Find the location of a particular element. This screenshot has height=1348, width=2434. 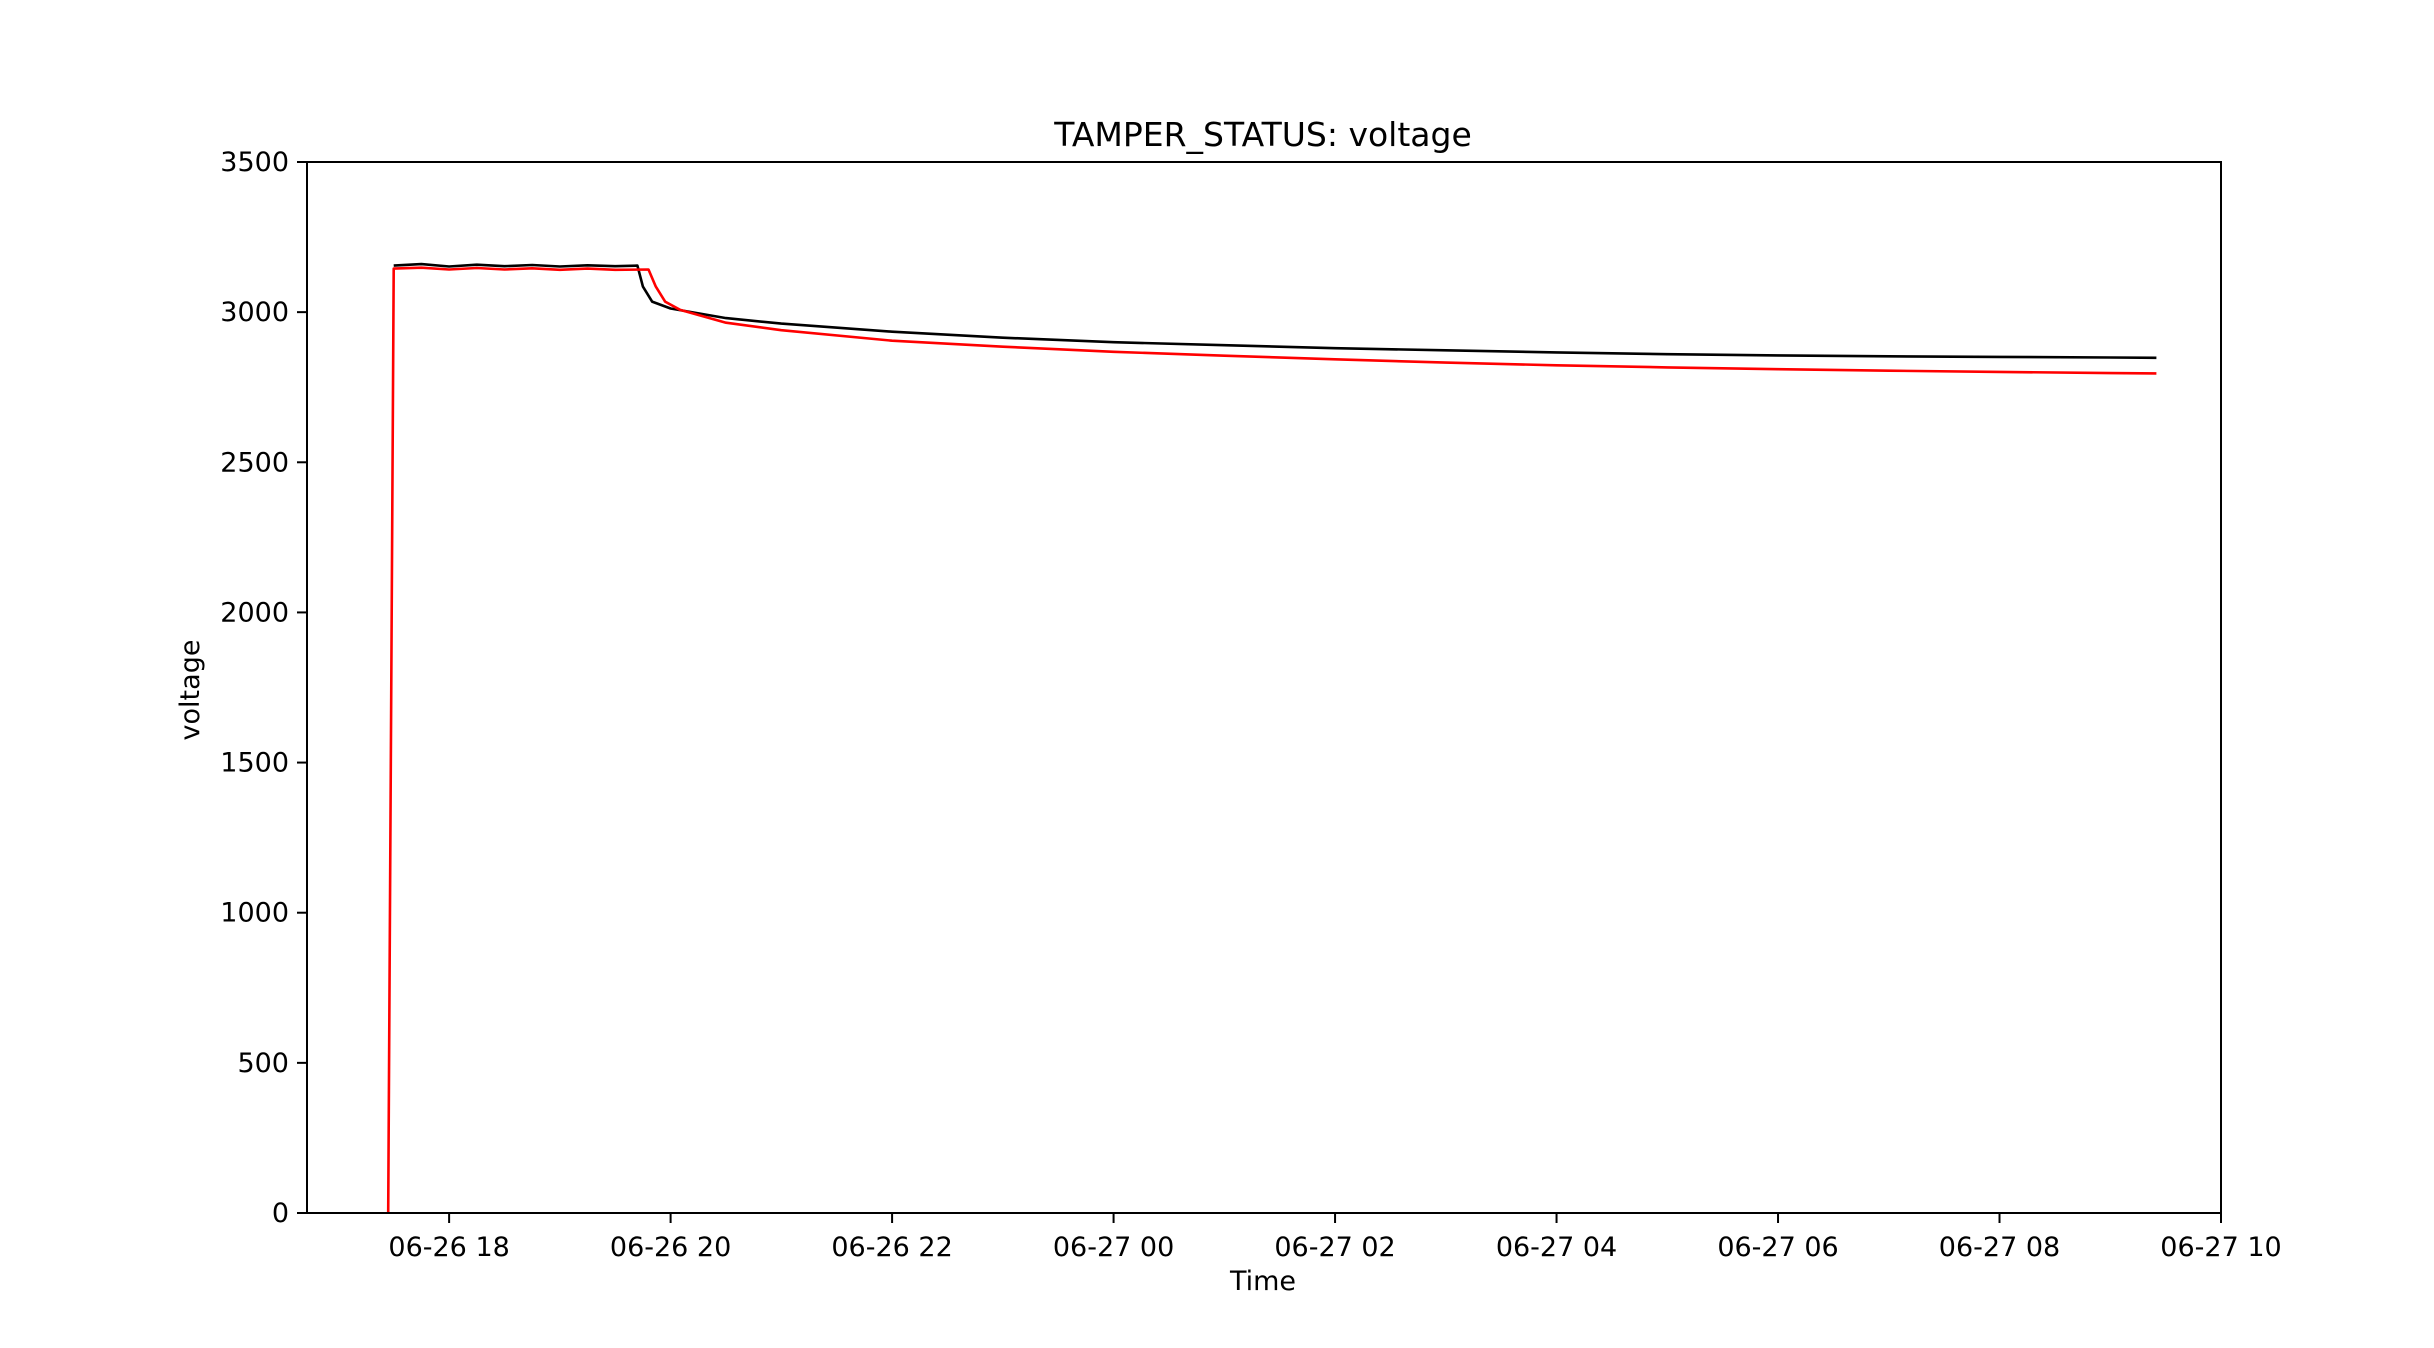

x-tick-label: 06-26 18 is located at coordinates (448, 1247).